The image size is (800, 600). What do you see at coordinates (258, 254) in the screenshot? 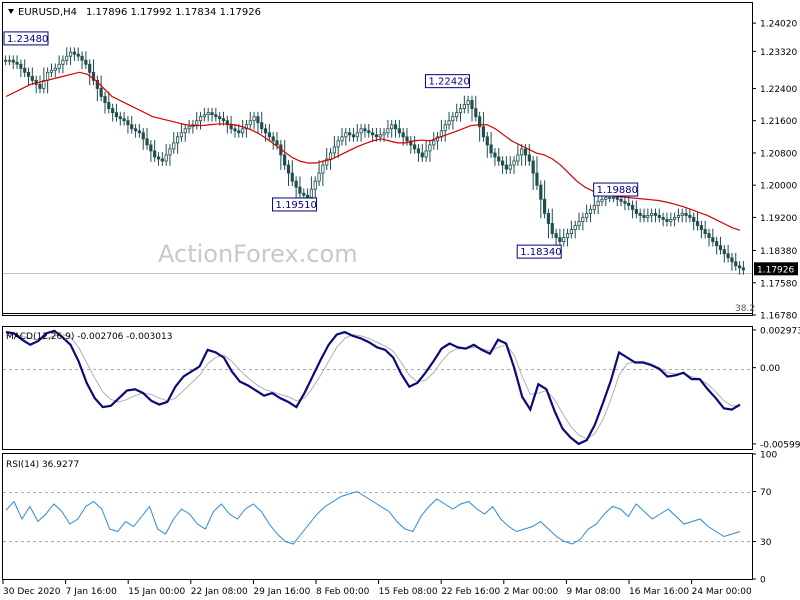
I see `watermark: ActionForex.com` at bounding box center [258, 254].